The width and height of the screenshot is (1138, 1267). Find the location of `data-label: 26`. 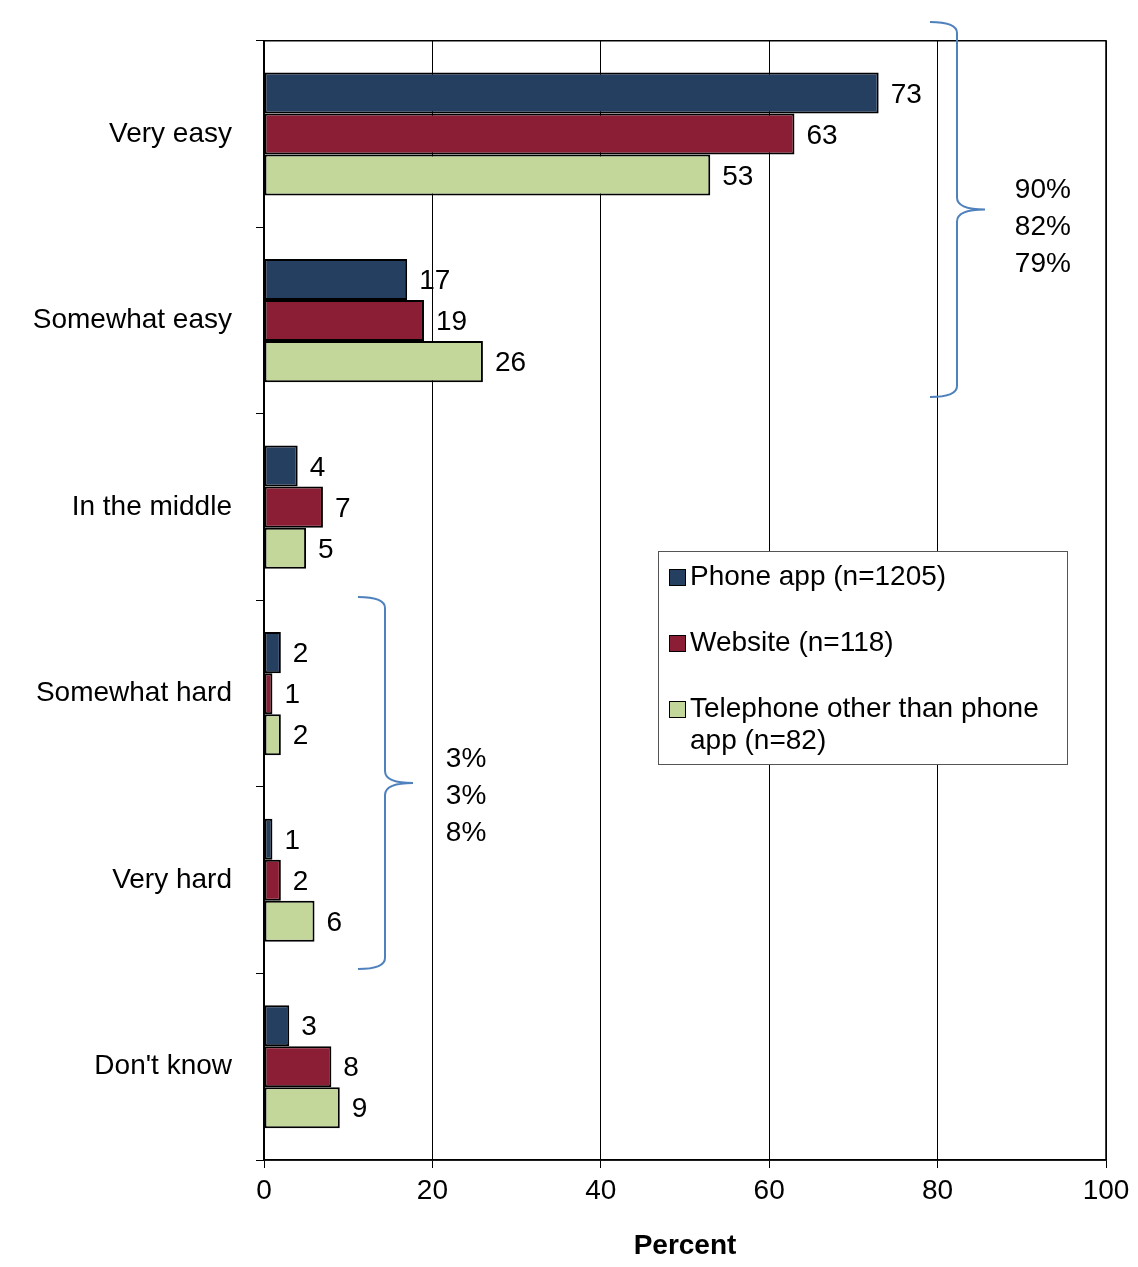

data-label: 26 is located at coordinates (510, 362).